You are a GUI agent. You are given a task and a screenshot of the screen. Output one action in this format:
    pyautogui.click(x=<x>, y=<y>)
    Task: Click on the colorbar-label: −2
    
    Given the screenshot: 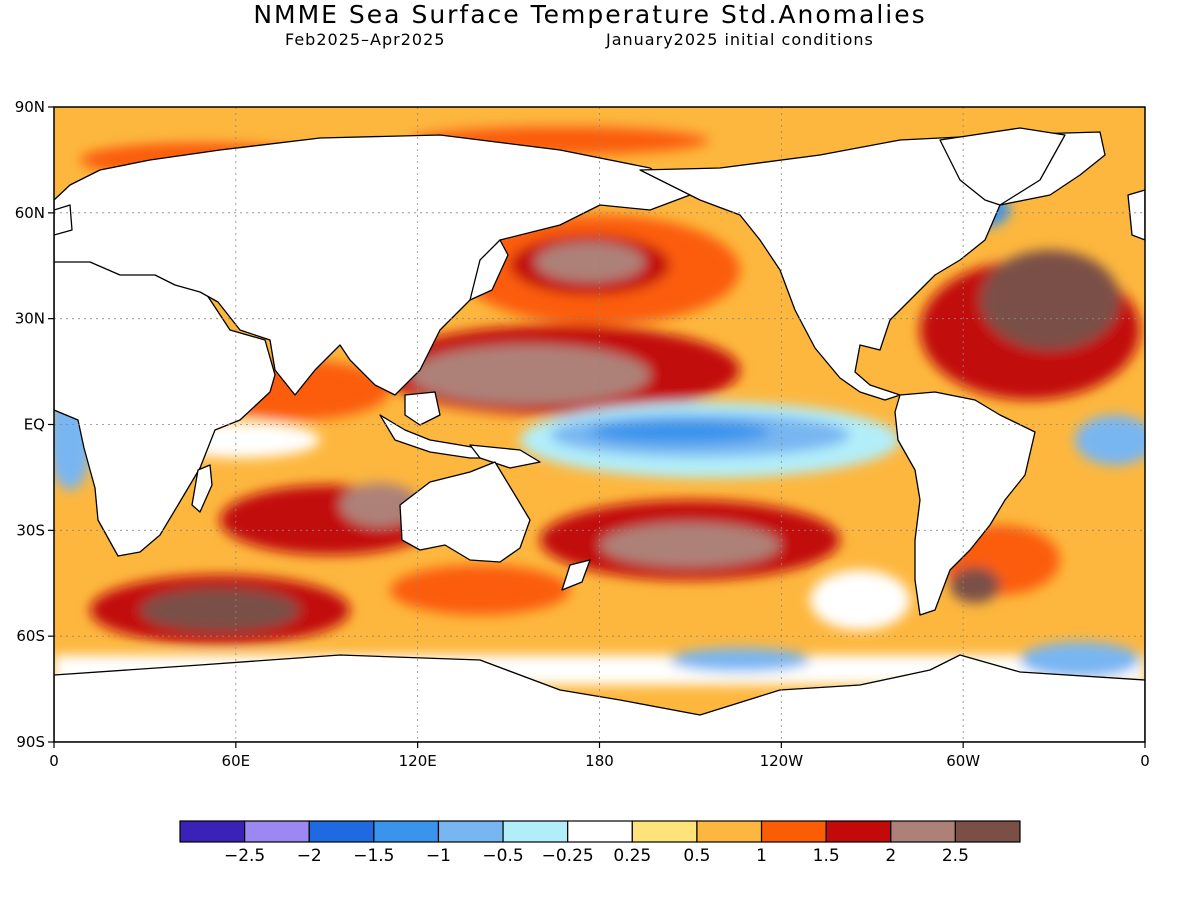 What is the action you would take?
    pyautogui.click(x=309, y=856)
    